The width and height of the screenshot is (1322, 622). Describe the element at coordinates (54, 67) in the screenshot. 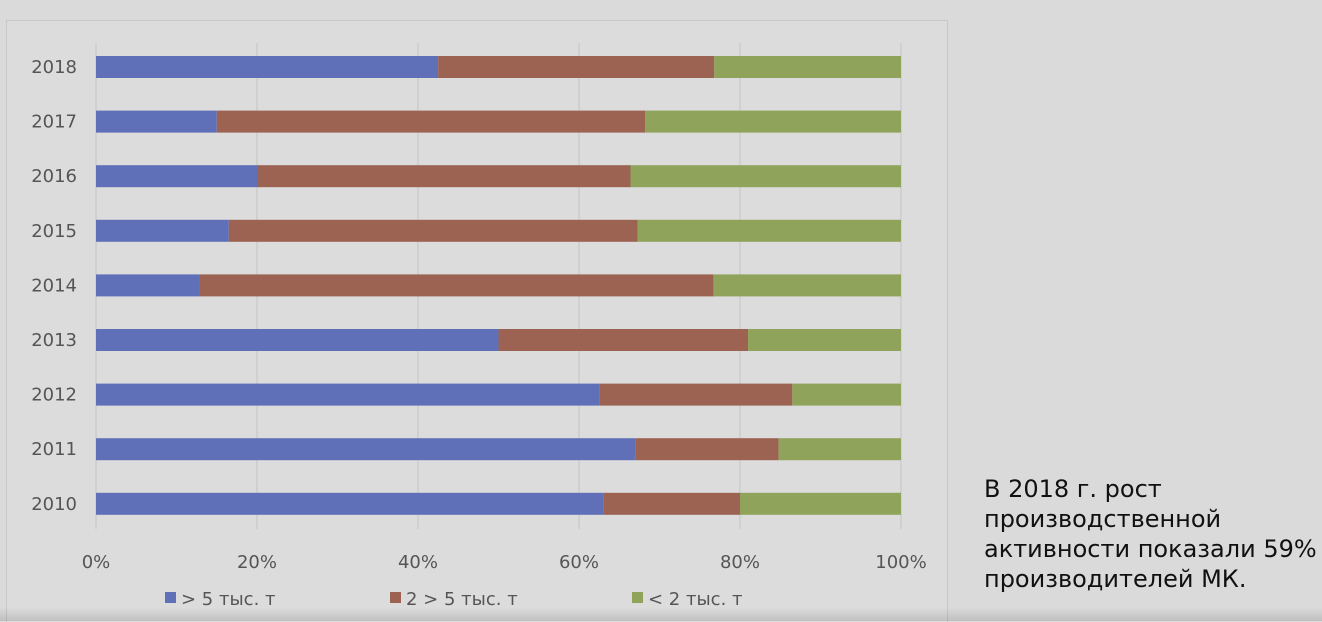

I see `y-tick-label: 2018` at that location.